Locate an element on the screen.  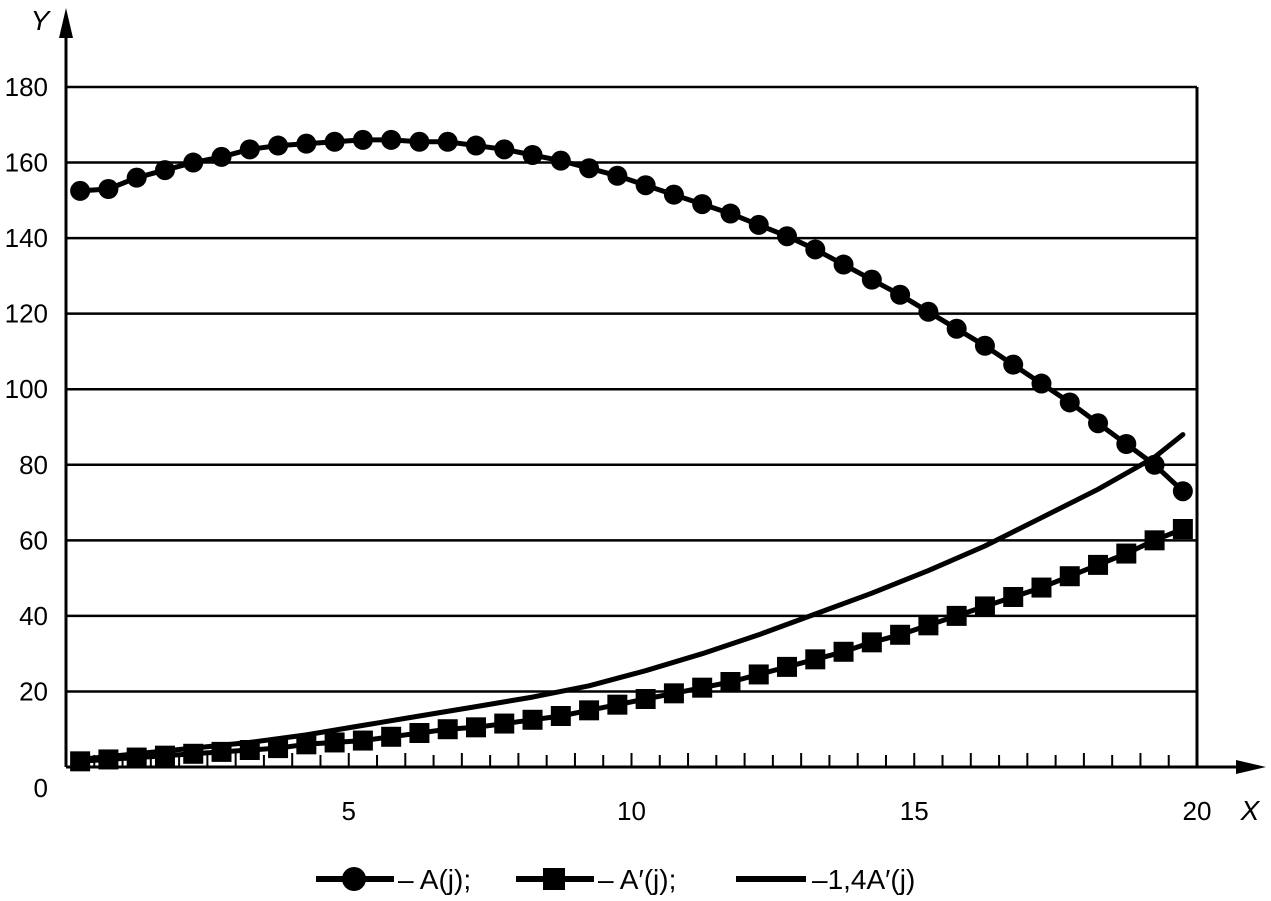
x-tick-label-15: 15 is located at coordinates (914, 811).